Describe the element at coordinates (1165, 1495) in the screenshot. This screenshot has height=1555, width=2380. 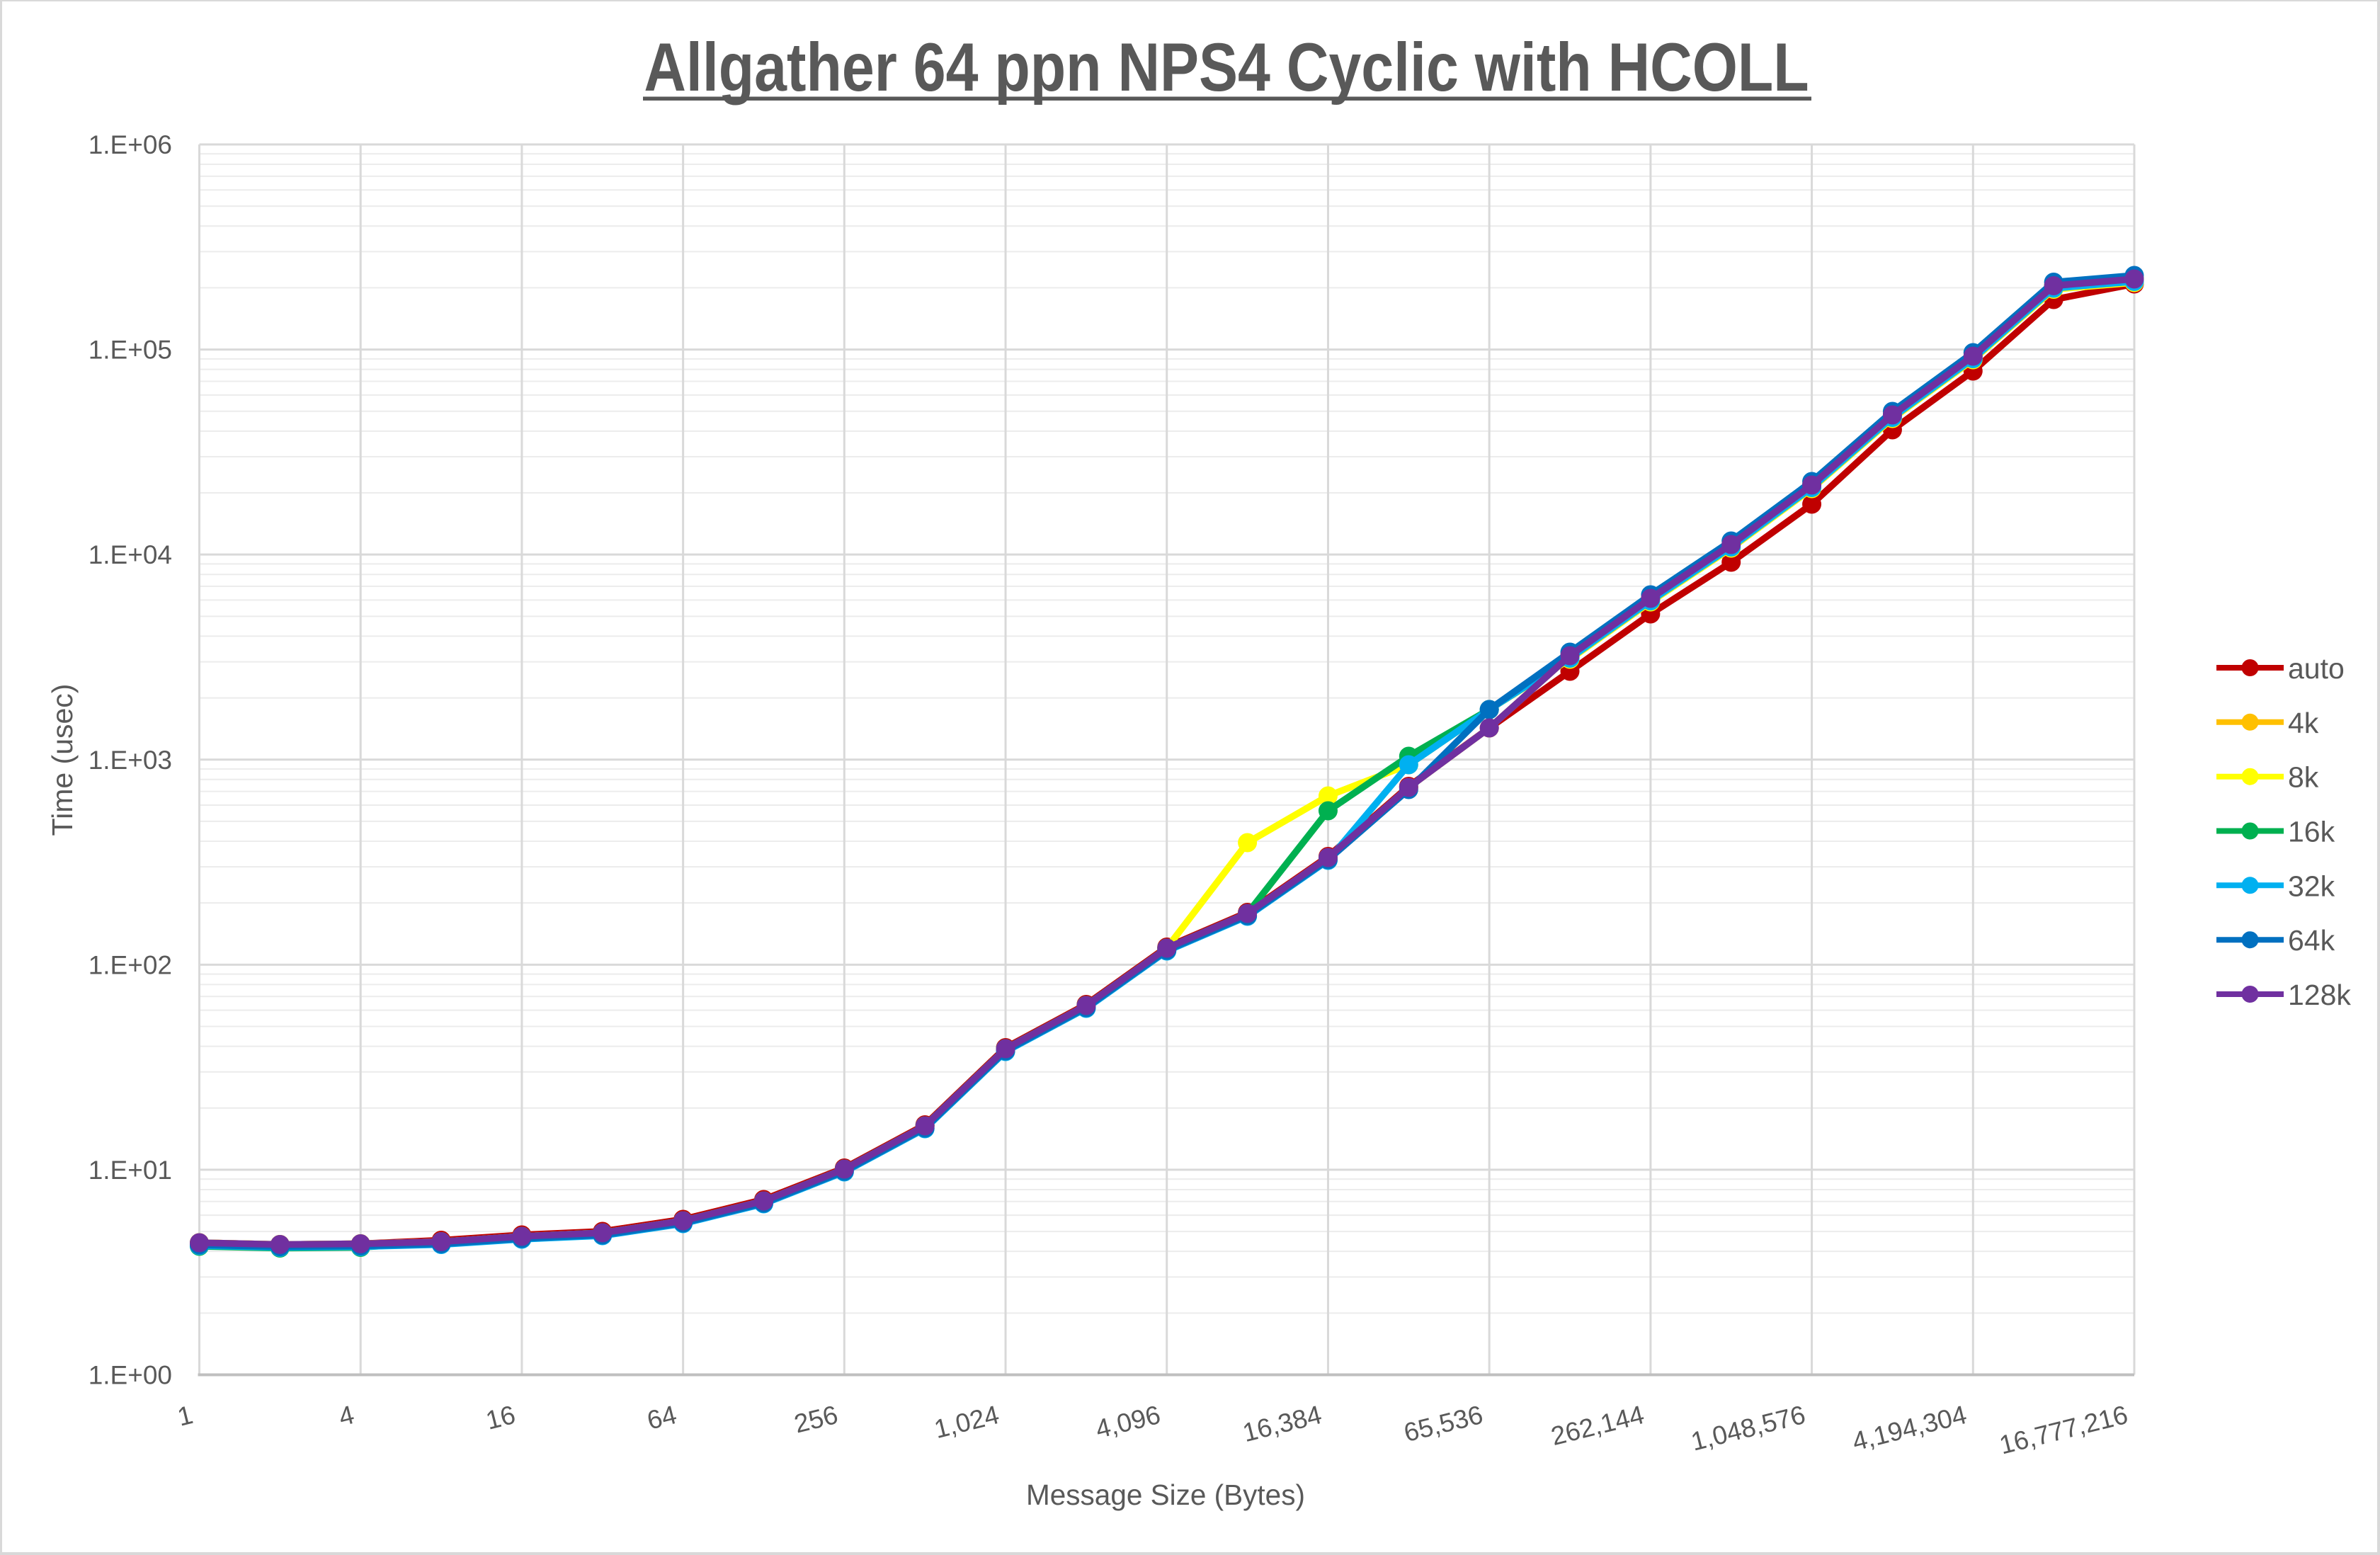
I see `svg-text: Message Size (Bytes)` at that location.